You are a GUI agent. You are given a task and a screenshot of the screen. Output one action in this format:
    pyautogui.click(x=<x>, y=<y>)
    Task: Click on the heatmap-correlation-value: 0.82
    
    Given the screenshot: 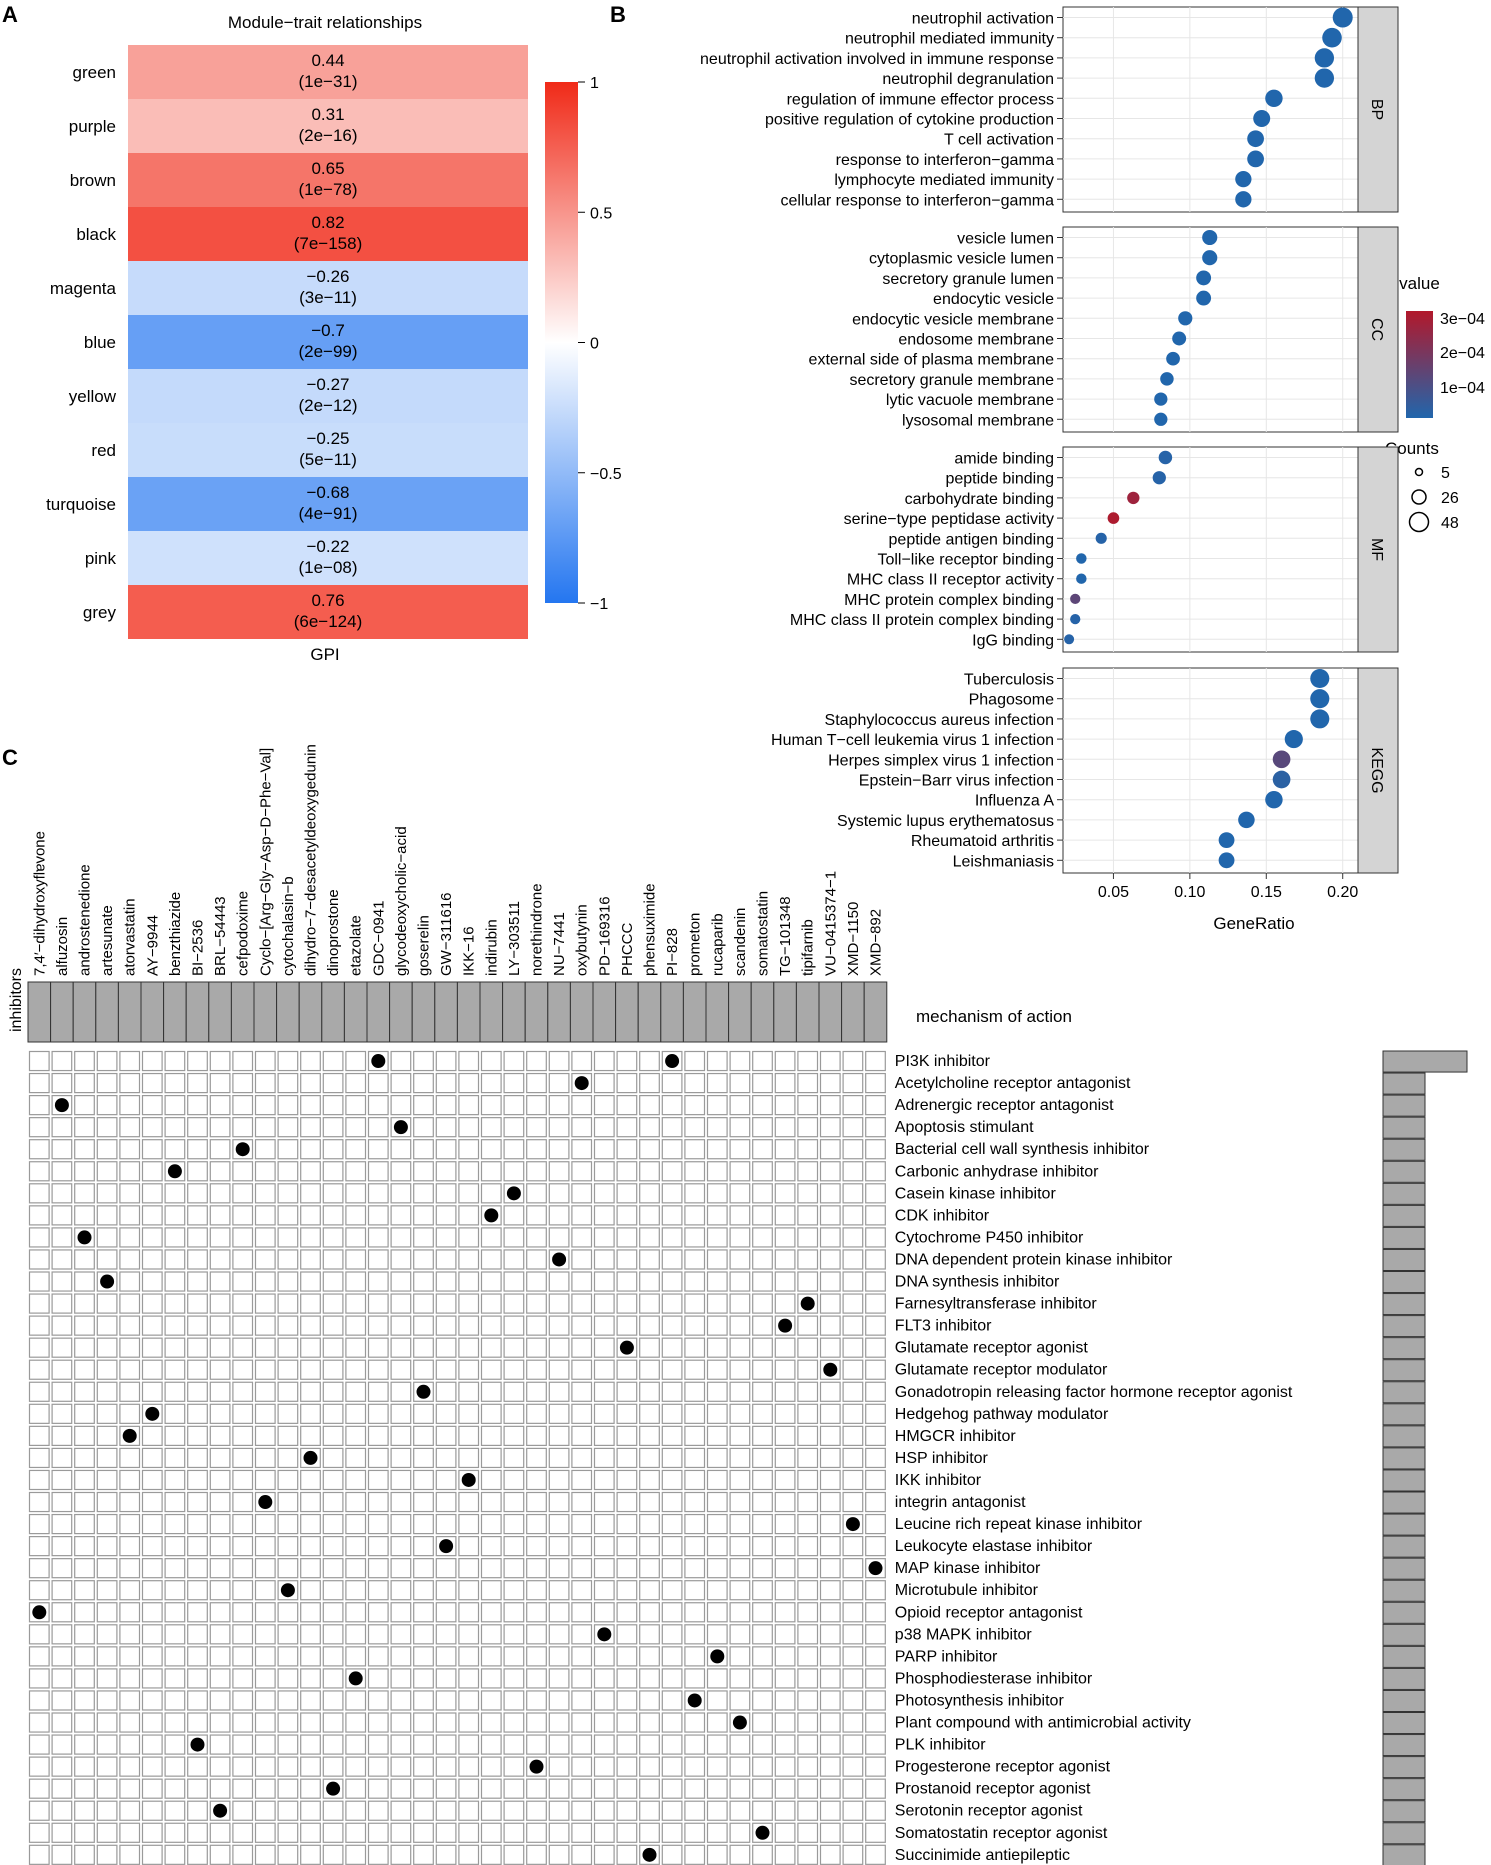 What is the action you would take?
    pyautogui.click(x=327, y=222)
    